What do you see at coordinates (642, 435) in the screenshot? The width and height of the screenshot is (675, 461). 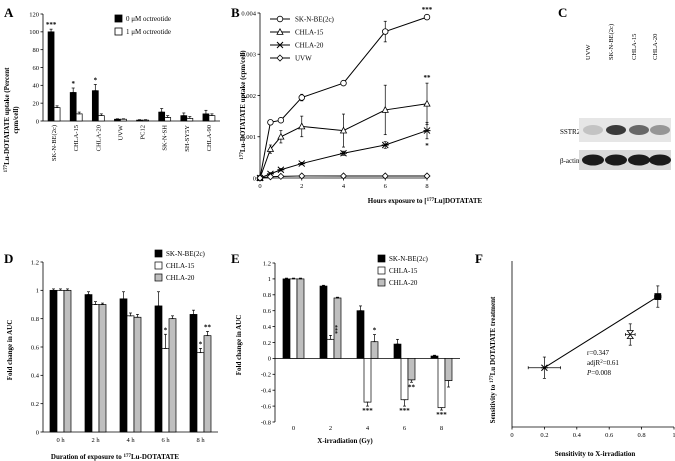 I see `x-tick-label: 0.8` at bounding box center [642, 435].